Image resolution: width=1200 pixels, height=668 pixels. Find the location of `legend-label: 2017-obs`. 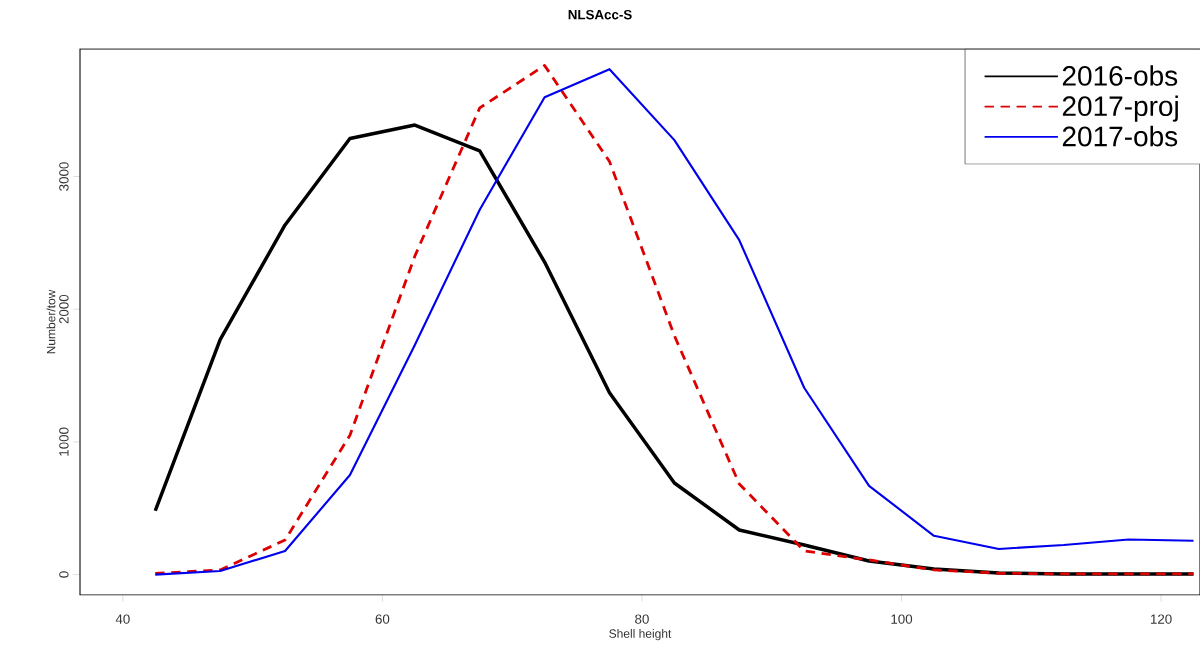

legend-label: 2017-obs is located at coordinates (1120, 136).